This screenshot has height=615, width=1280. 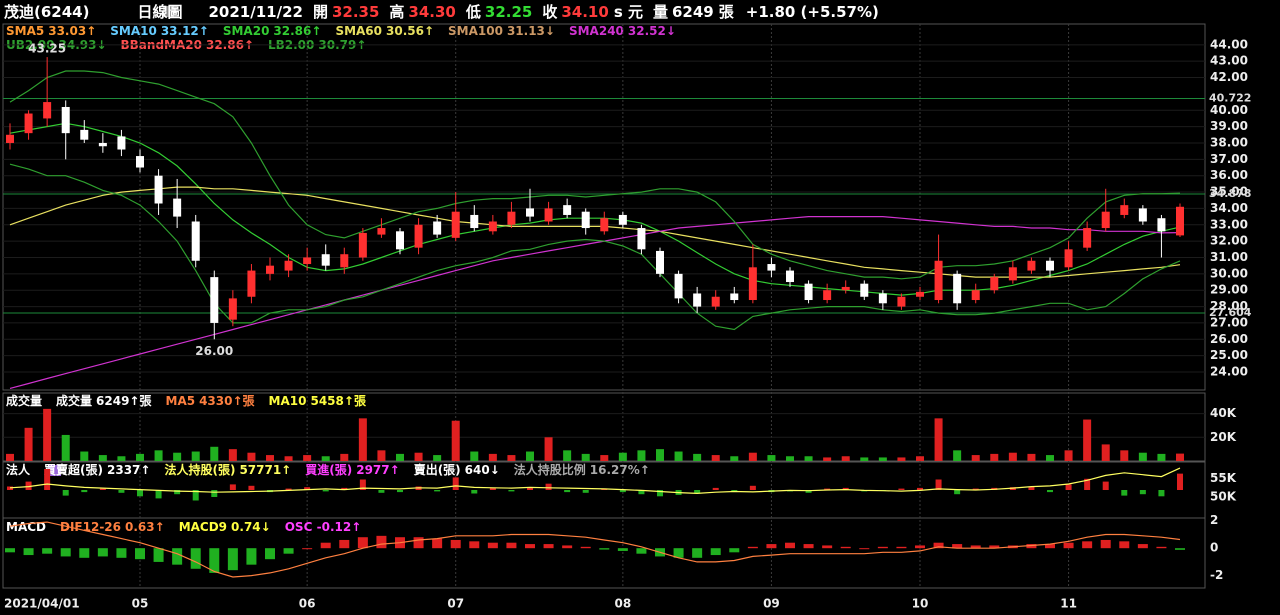 I want to click on macd-frame, so click(x=604, y=553).